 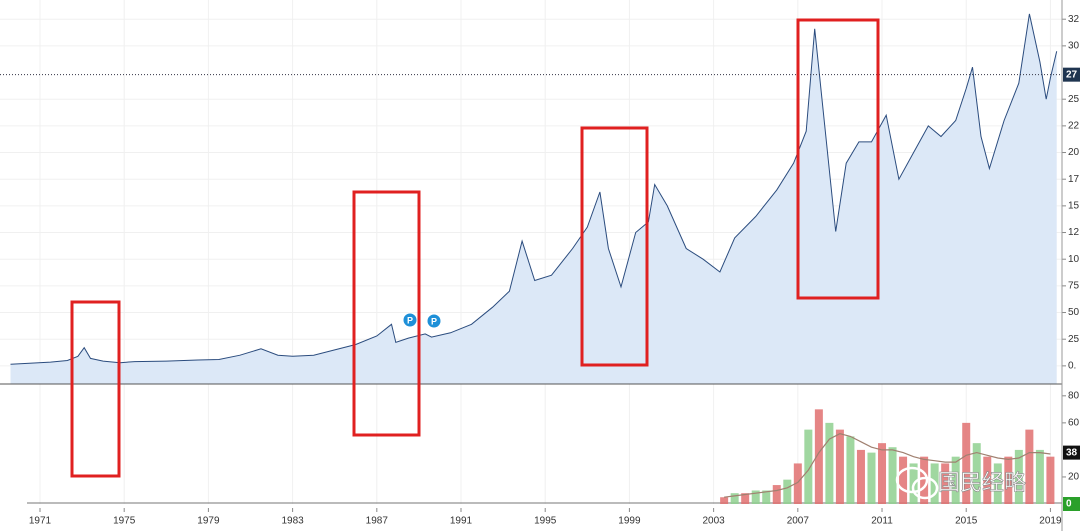 I want to click on y-tick-label: 80, so click(x=1074, y=395).